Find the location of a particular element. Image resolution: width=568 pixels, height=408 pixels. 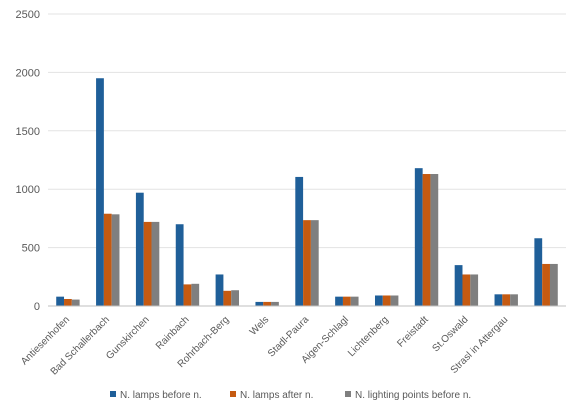

x-tick-label: St.Oswald is located at coordinates (450, 334).